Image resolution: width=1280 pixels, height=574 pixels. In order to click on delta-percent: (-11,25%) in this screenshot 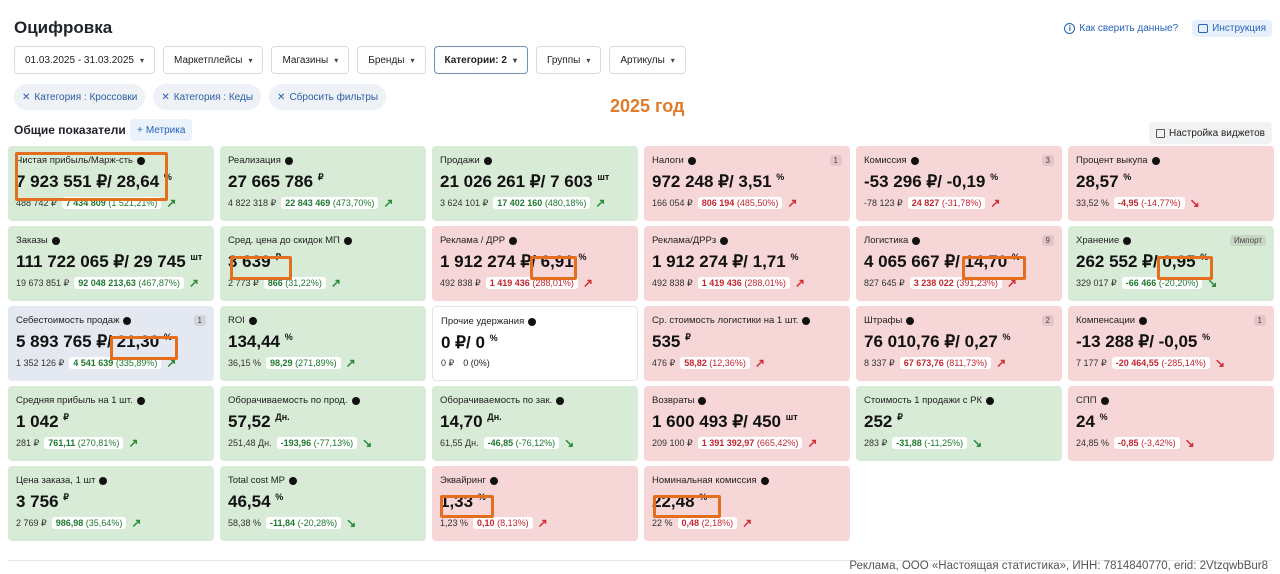, I will do `click(944, 443)`.